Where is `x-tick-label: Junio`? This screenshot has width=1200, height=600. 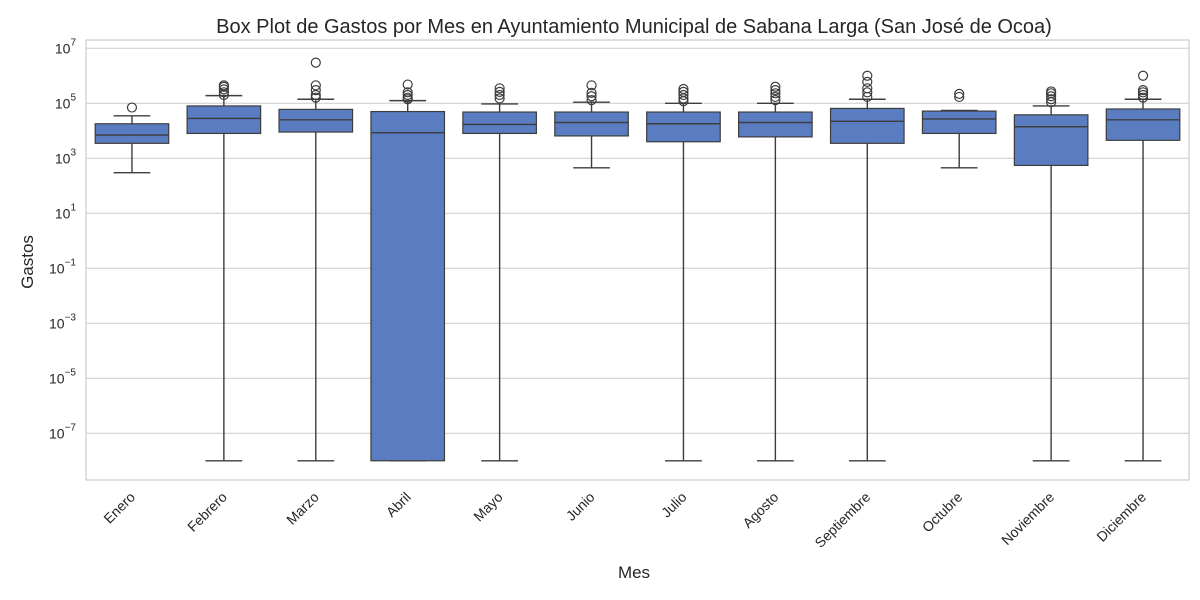 x-tick-label: Junio is located at coordinates (580, 506).